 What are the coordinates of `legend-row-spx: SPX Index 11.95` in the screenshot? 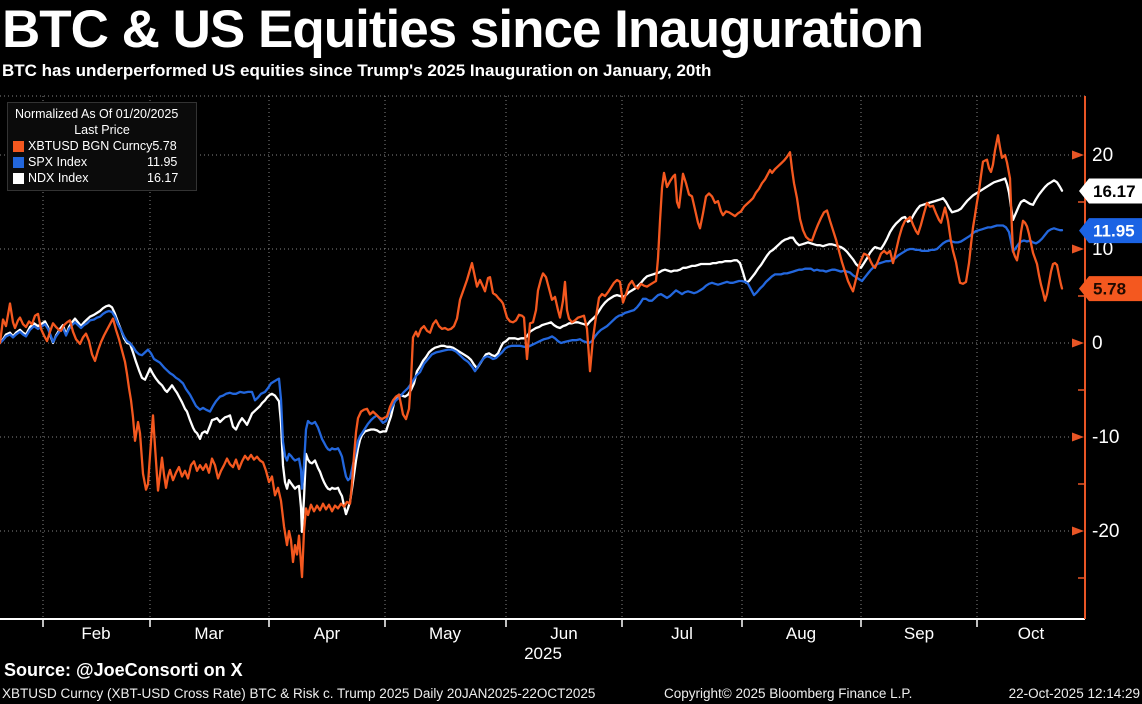 It's located at (102, 162).